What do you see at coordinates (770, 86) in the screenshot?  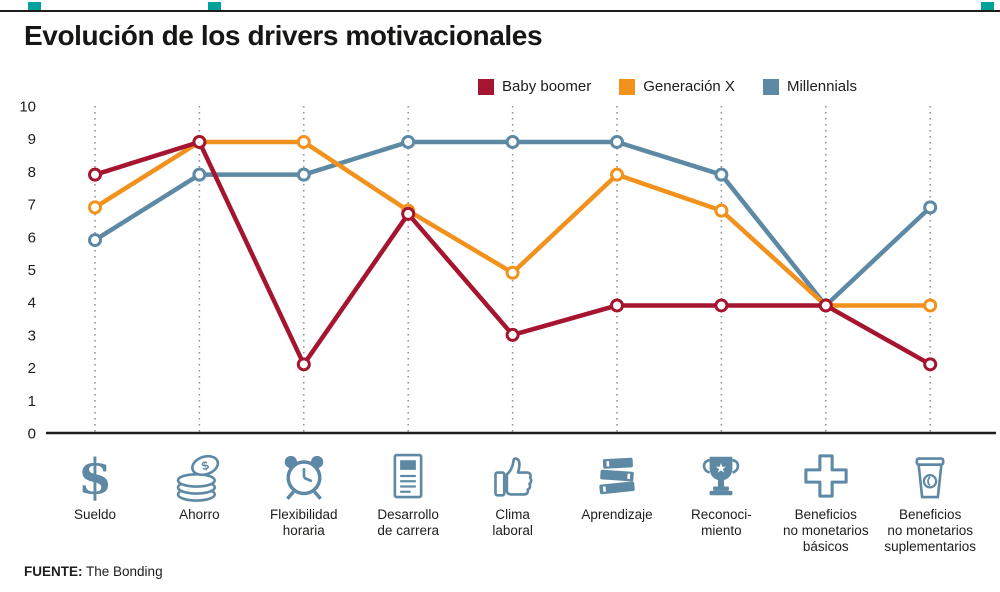 I see `legend-swatch-millennials` at bounding box center [770, 86].